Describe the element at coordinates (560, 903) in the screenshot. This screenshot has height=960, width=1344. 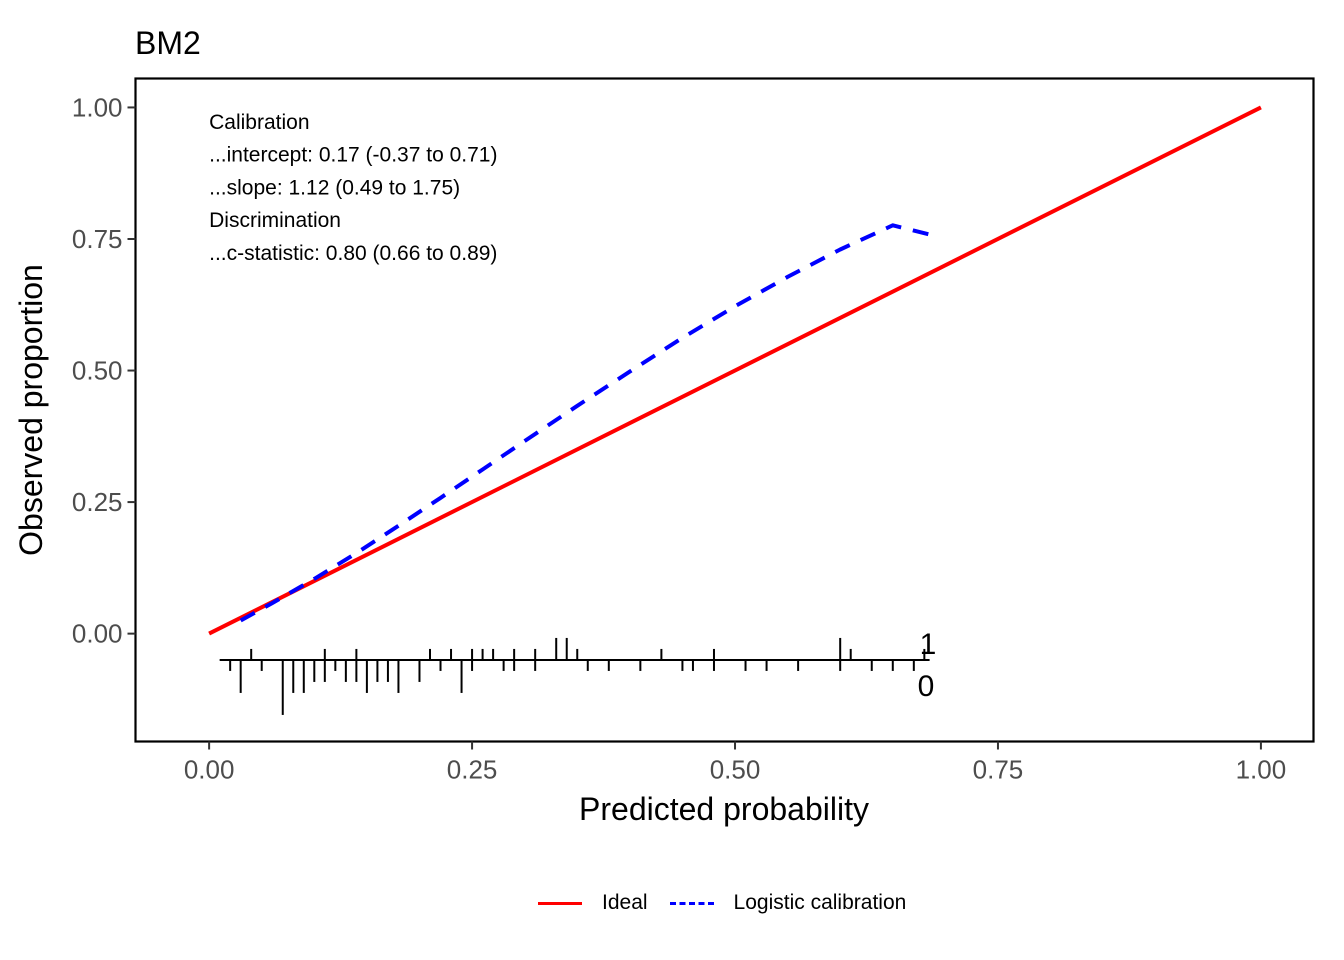
I see `legend-key-ideal` at that location.